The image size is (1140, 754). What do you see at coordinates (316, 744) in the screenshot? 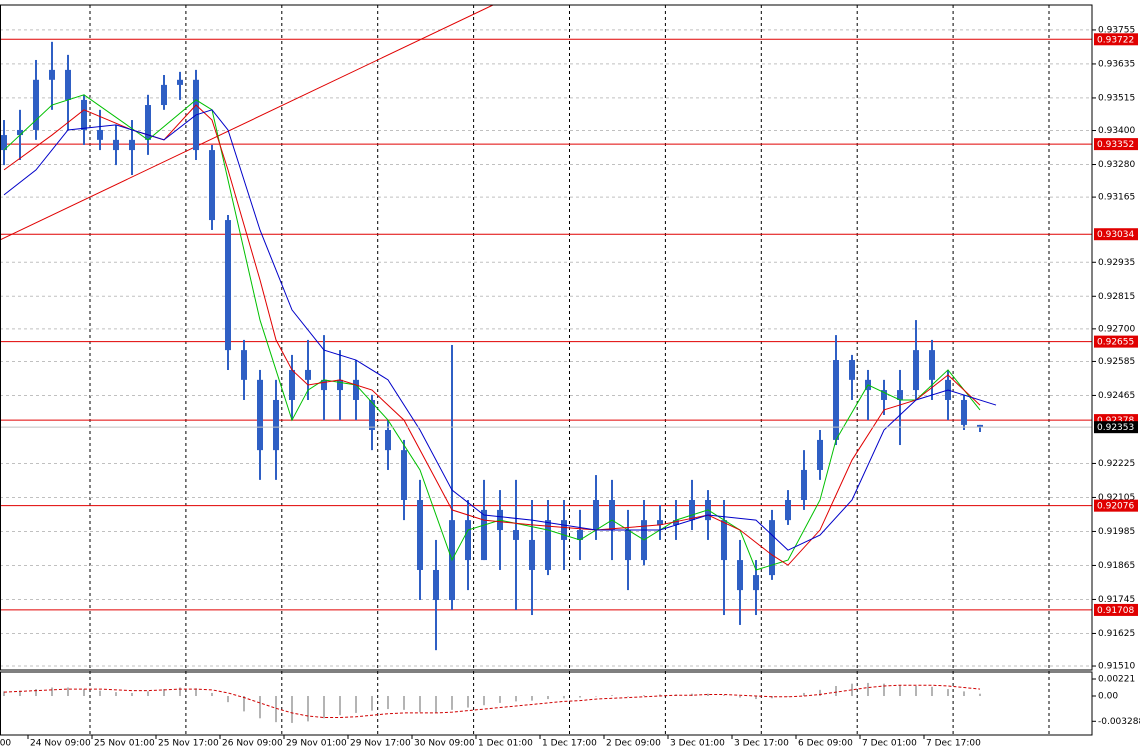
I see `x-tick-label: 29 Nov 01:00` at bounding box center [316, 744].